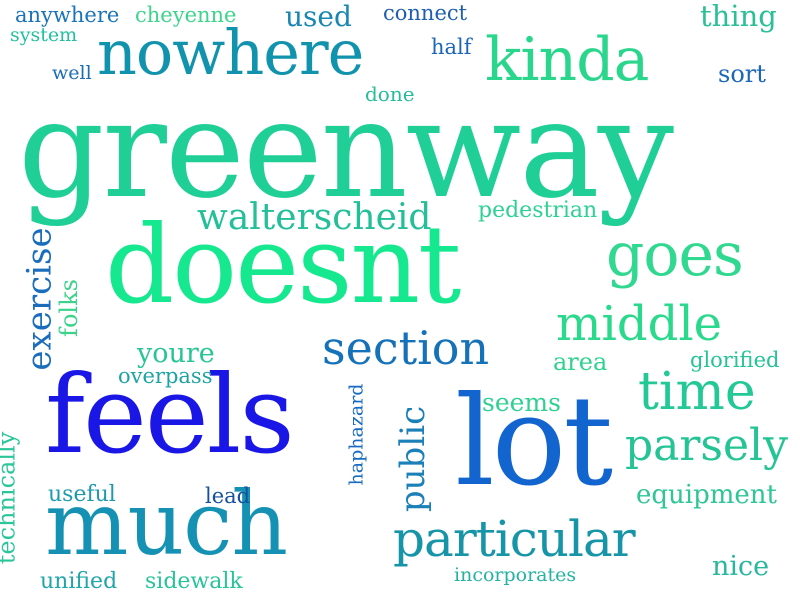 Image resolution: width=800 pixels, height=600 pixels. Describe the element at coordinates (186, 15) in the screenshot. I see `word-cheyenne: cheyenne` at that location.